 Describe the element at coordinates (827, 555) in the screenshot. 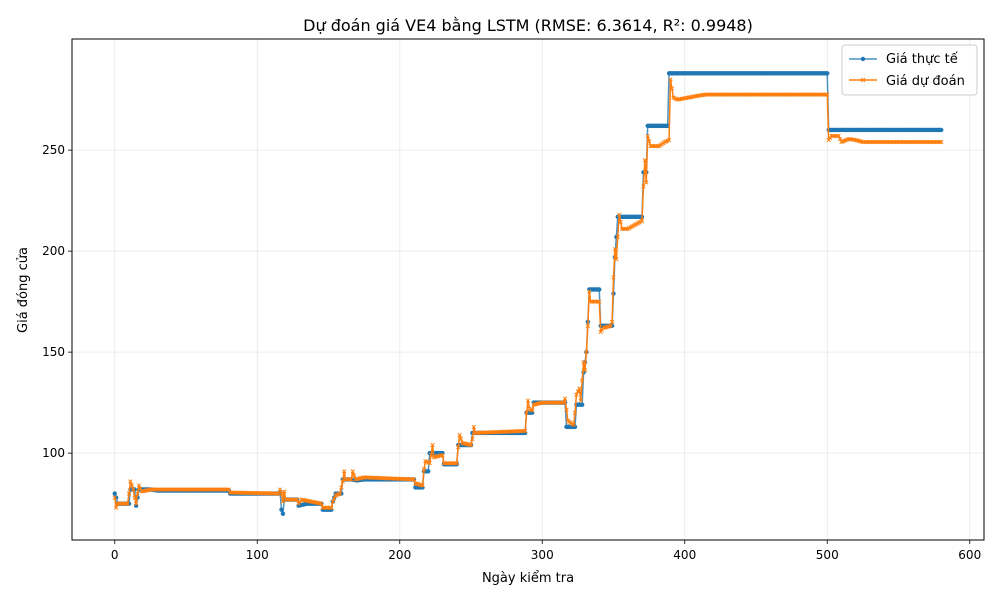

I see `x-tick-label: 500` at that location.